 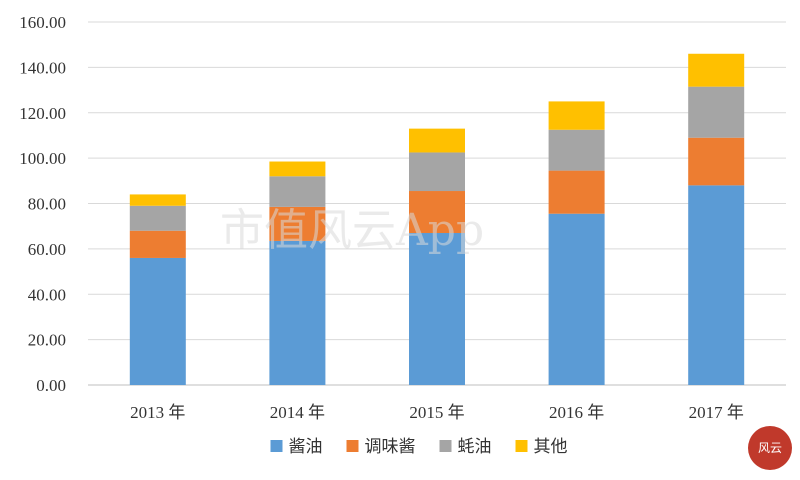 I want to click on x-tick-label: 2015 年, so click(x=436, y=412).